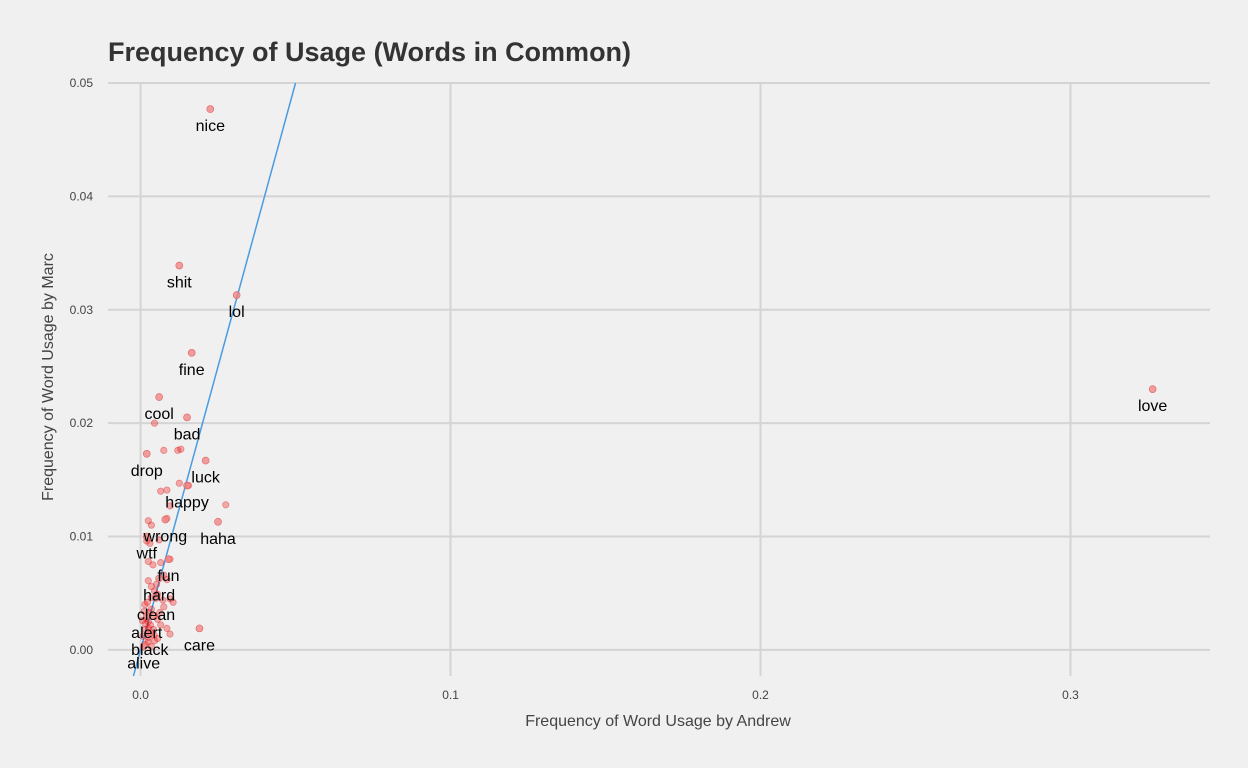  Describe the element at coordinates (1070, 695) in the screenshot. I see `x-tick-label: 0.3` at that location.